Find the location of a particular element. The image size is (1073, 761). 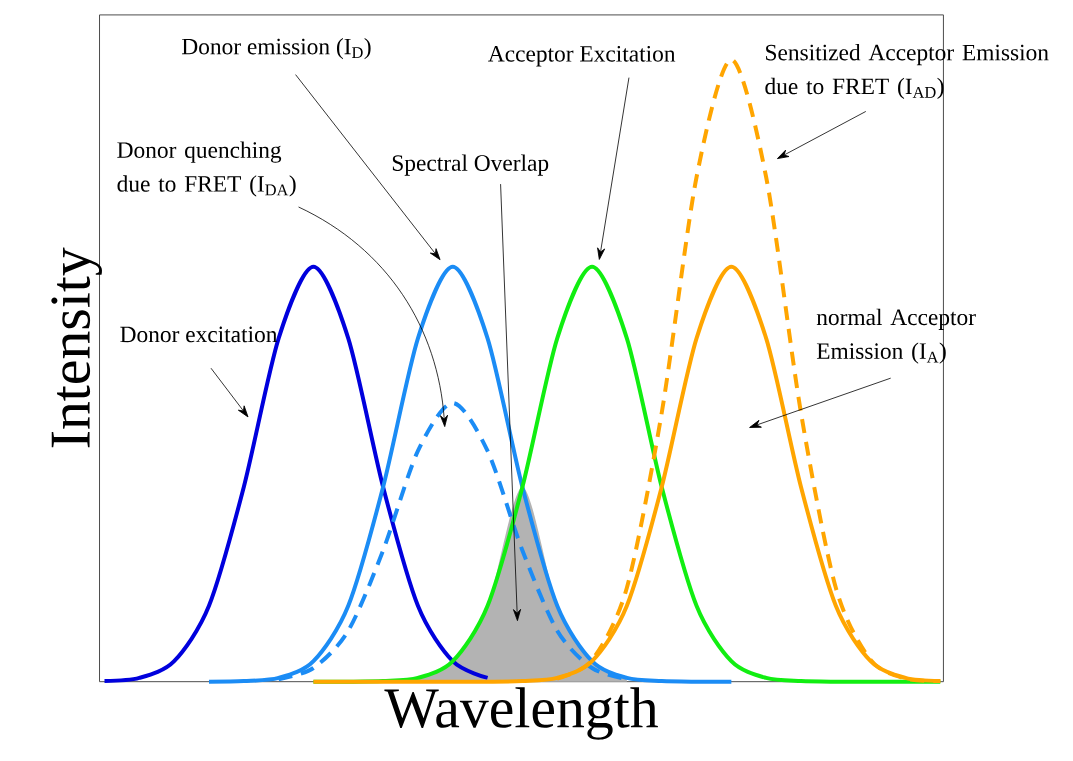

annotation: Acceptor Excitation is located at coordinates (582, 56).